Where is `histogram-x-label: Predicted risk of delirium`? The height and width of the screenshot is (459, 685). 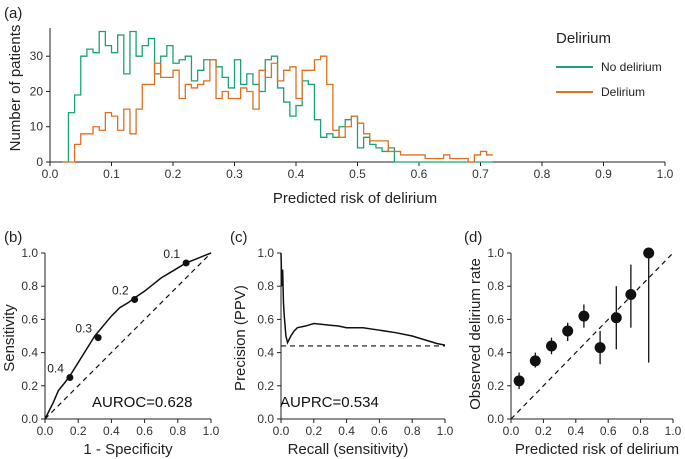 histogram-x-label: Predicted risk of delirium is located at coordinates (355, 198).